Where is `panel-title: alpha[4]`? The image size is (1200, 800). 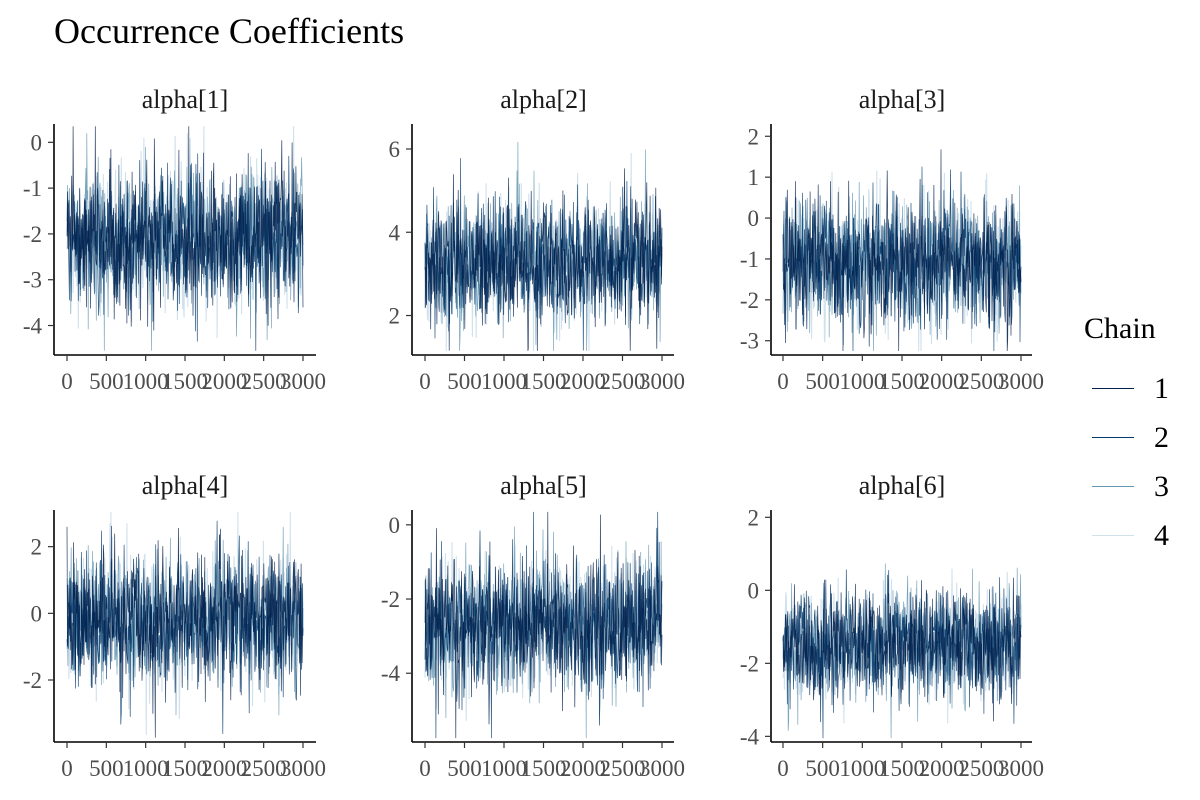
panel-title: alpha[4] is located at coordinates (185, 485).